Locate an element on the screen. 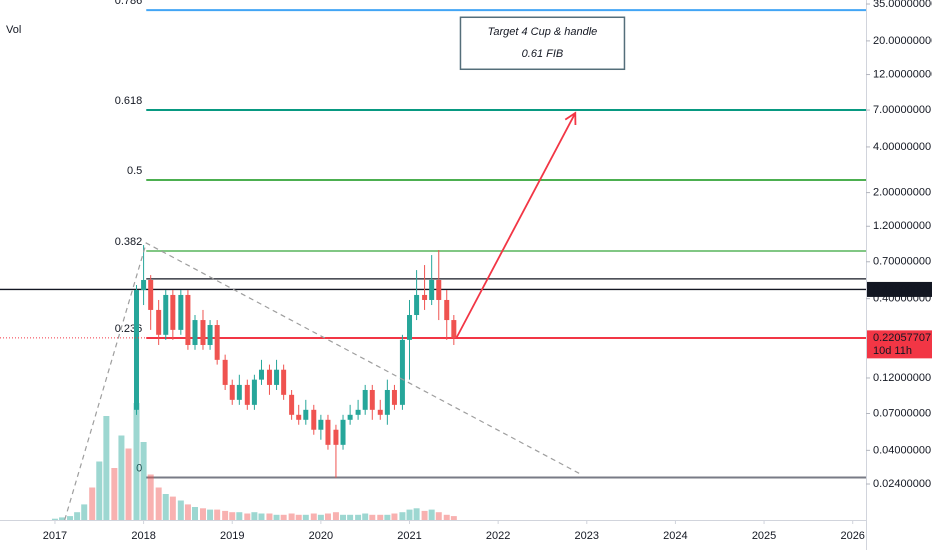  fib-label: 0.618 is located at coordinates (129, 101).